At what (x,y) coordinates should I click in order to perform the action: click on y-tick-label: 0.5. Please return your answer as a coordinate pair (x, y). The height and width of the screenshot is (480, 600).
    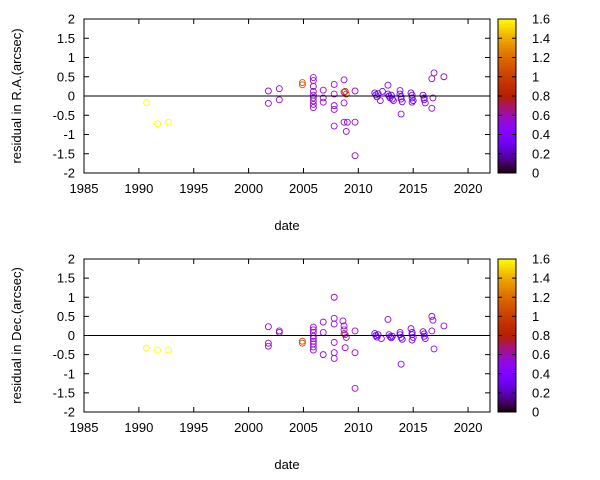
    Looking at the image, I should click on (66, 316).